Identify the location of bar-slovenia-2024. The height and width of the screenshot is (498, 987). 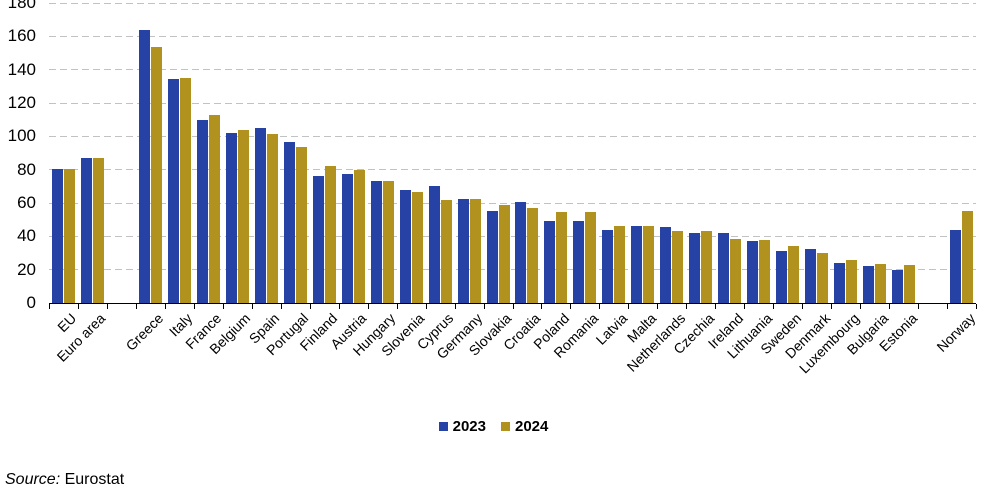
(417, 247).